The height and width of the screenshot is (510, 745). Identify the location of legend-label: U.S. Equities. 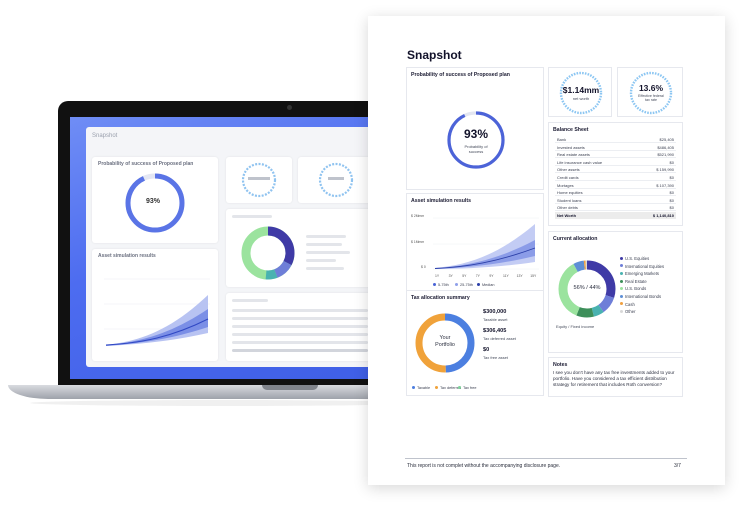
(637, 258).